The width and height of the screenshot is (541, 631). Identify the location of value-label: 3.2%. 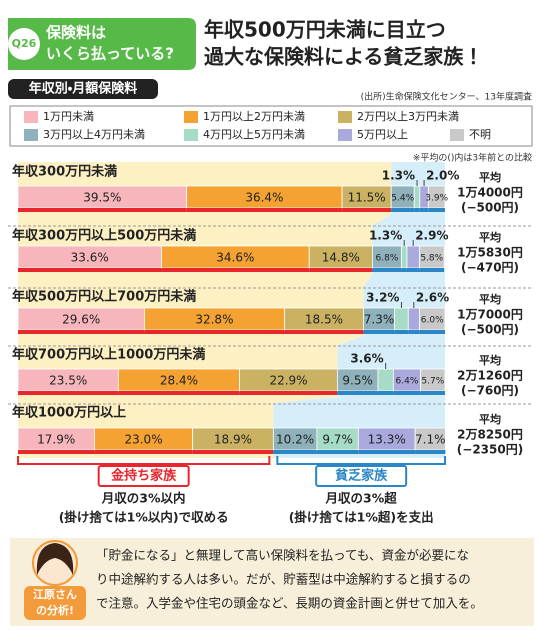
(382, 298).